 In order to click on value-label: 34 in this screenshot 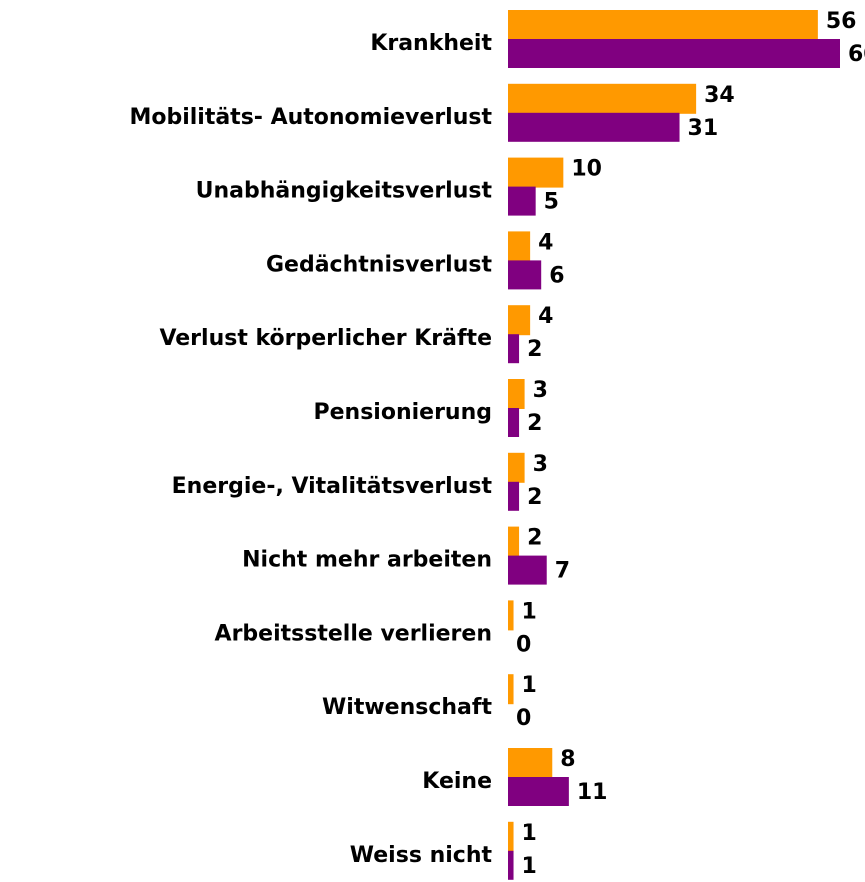, I will do `click(719, 95)`.